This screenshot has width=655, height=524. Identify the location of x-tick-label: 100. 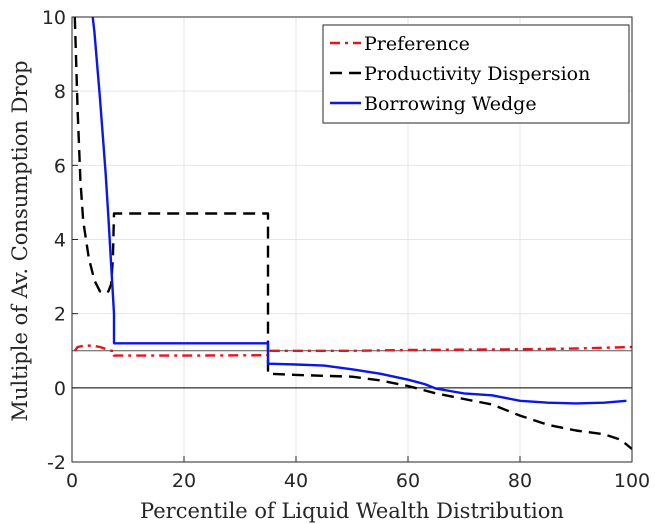
(632, 481).